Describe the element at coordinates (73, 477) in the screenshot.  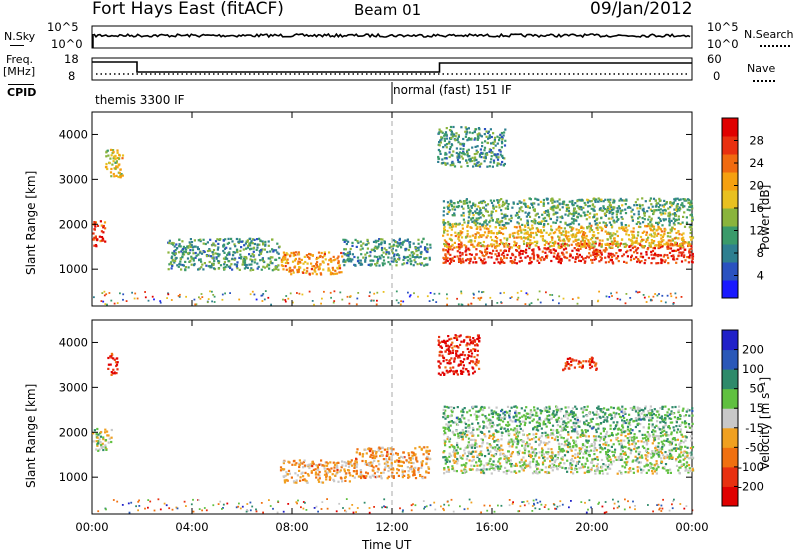
I see `velocity-panel-ytick-label-0: 1000` at that location.